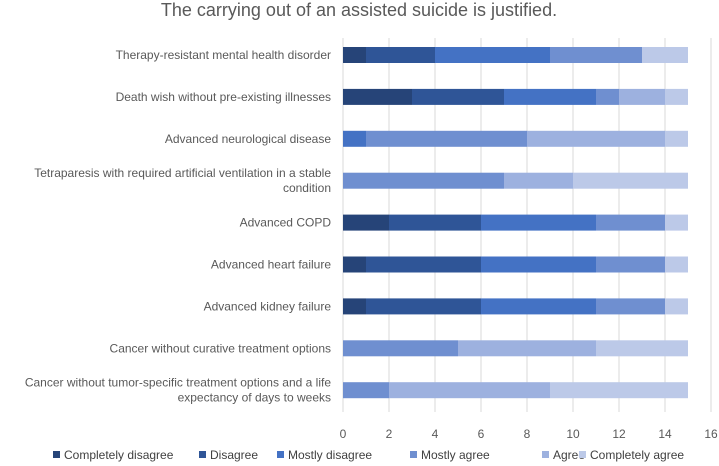 The height and width of the screenshot is (466, 719). I want to click on x-tick-label: 4, so click(435, 434).